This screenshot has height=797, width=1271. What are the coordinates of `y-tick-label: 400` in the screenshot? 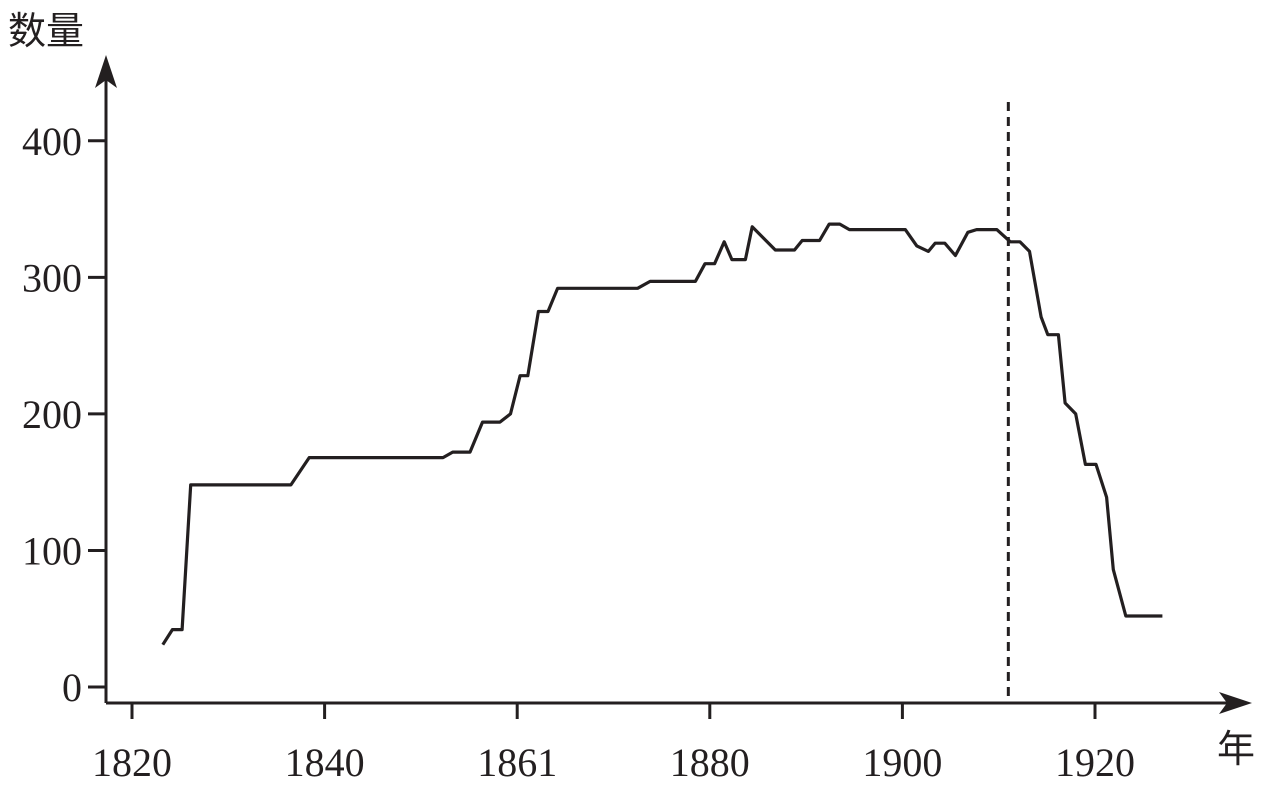 It's located at (52, 141).